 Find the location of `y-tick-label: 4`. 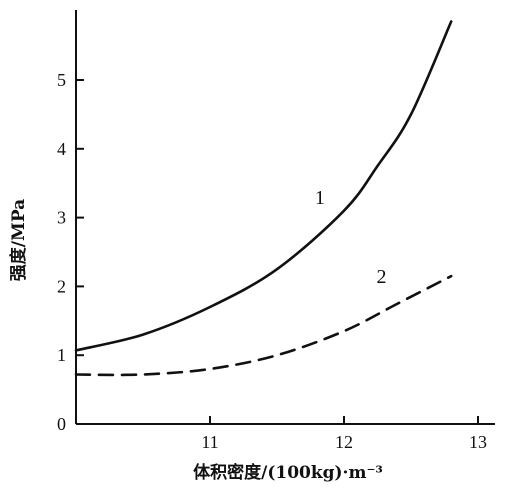

y-tick-label: 4 is located at coordinates (61, 149).